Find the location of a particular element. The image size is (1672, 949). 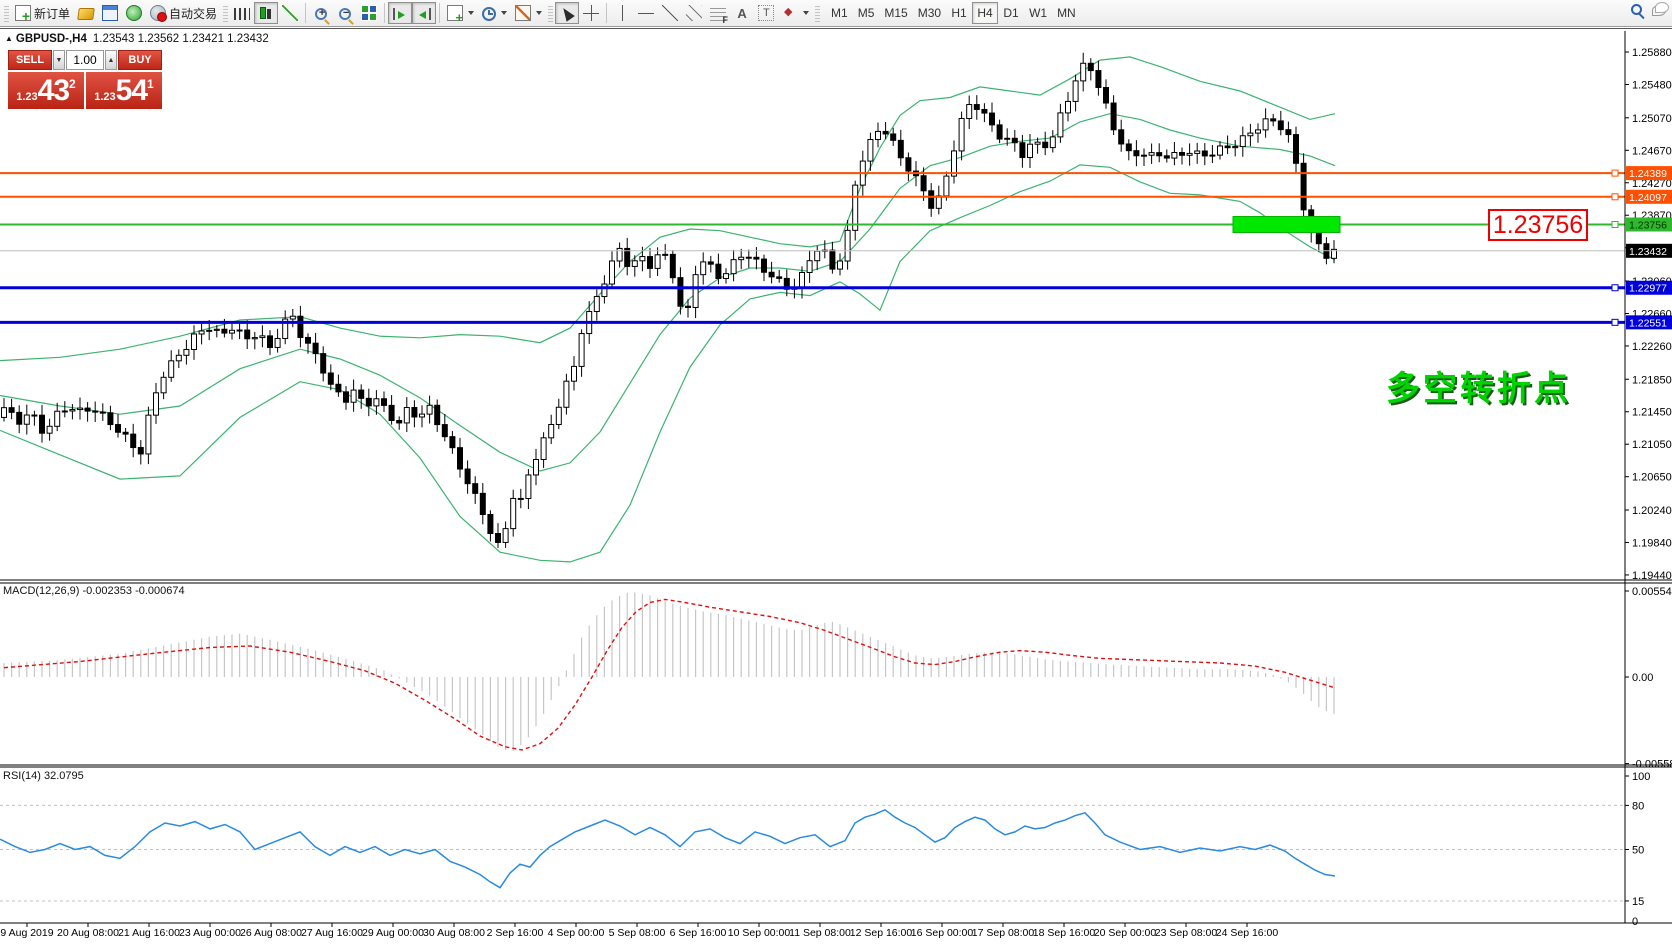

svg-text: 23 Sep 08:00 is located at coordinates (1186, 933).